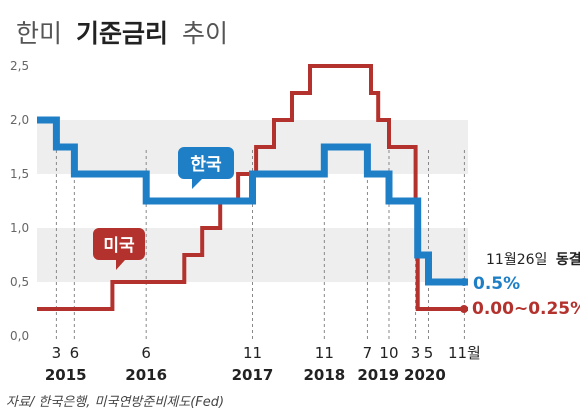  Describe the element at coordinates (19, 66) in the screenshot. I see `y-tick-label: 2,5` at that location.